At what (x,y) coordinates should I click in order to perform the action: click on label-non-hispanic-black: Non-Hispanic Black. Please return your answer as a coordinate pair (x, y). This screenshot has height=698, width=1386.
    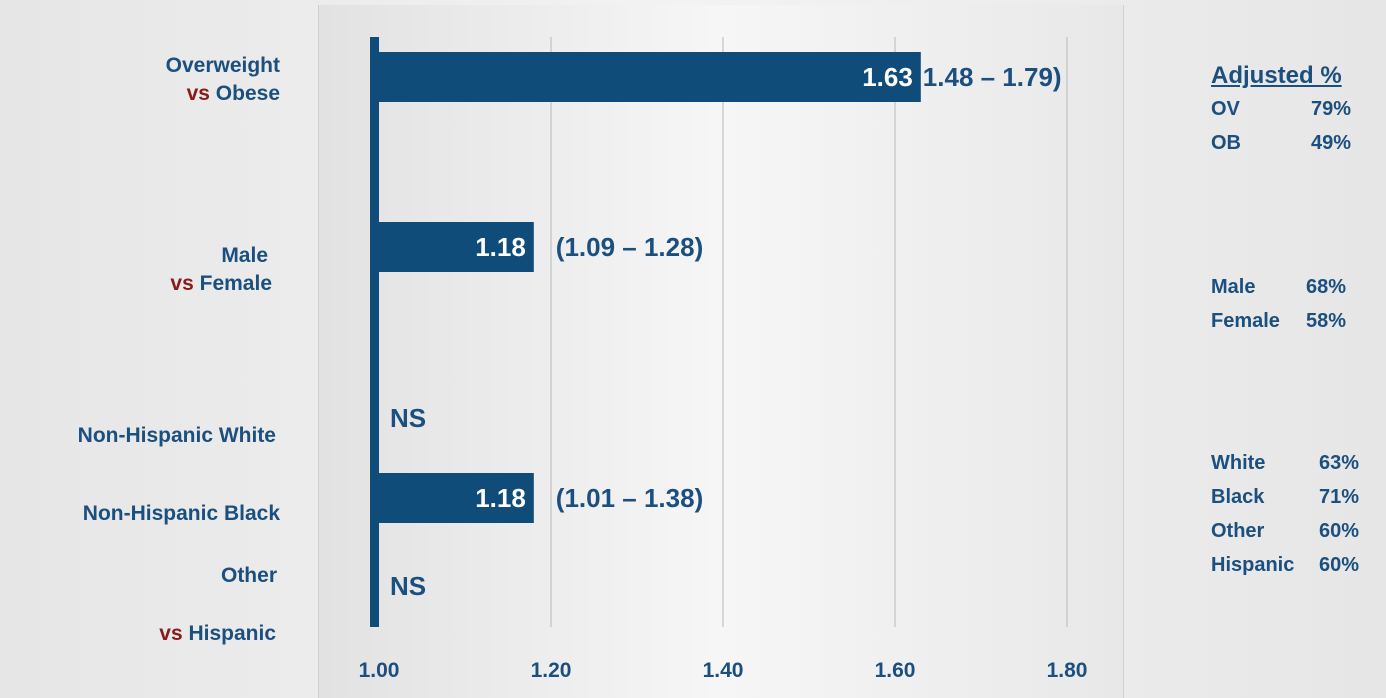
    Looking at the image, I should click on (181, 513).